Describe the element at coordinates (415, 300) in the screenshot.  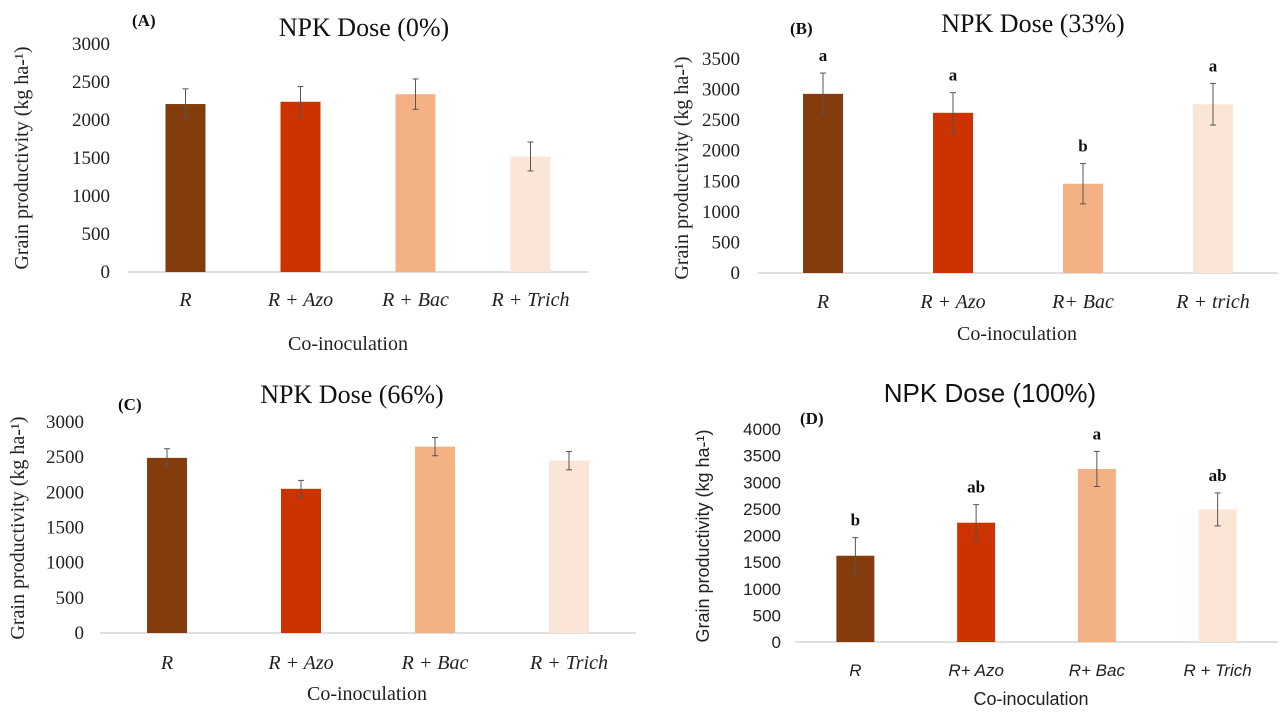
I see `category-label: R + Bac` at that location.